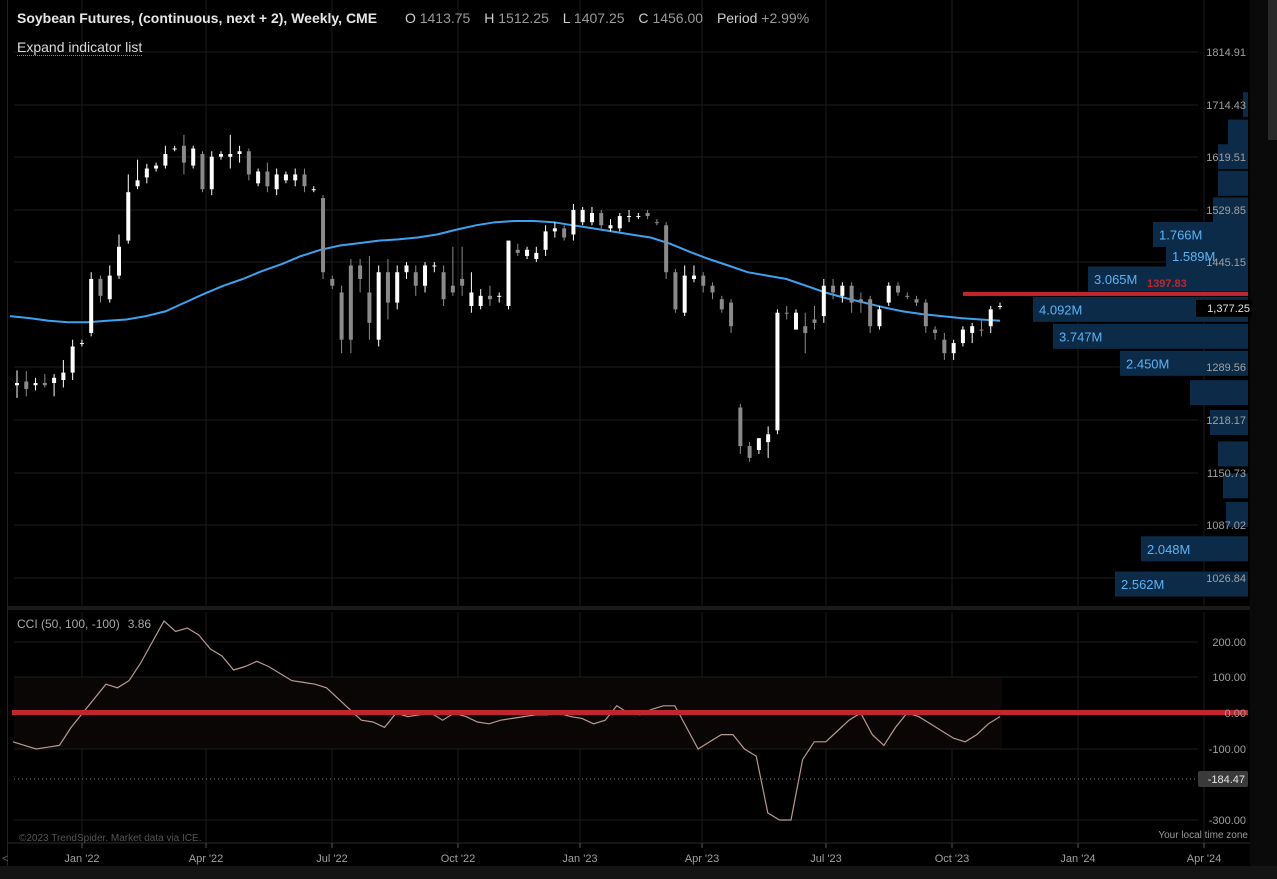 The height and width of the screenshot is (879, 1277). I want to click on volume-label: 2.562M, so click(1142, 584).